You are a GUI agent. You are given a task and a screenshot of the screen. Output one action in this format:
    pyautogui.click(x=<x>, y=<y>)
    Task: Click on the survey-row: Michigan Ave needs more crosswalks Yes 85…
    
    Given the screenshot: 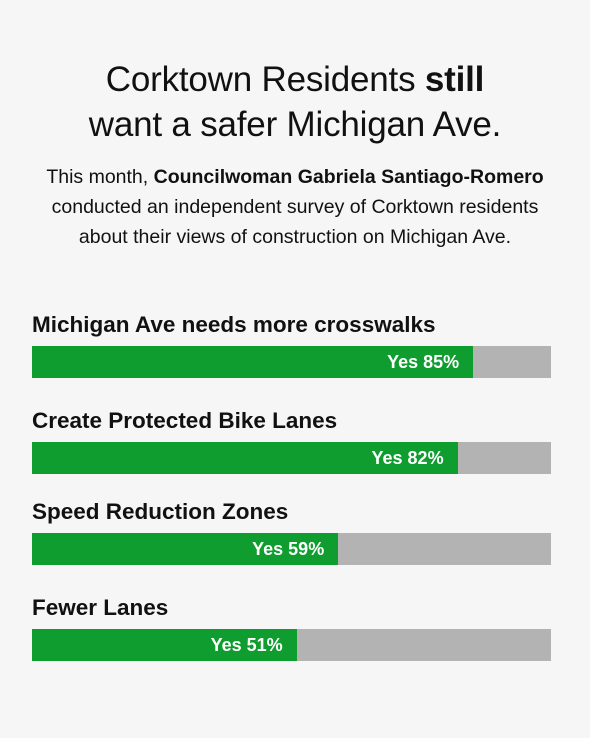 What is the action you would take?
    pyautogui.click(x=291, y=345)
    